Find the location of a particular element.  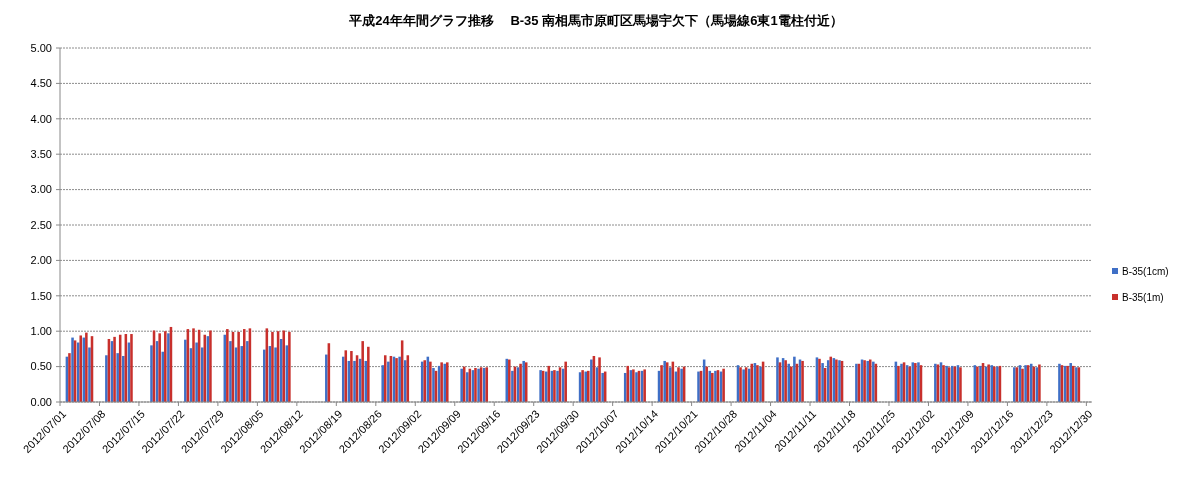

y-tick-label: 1.00 is located at coordinates (41, 331).